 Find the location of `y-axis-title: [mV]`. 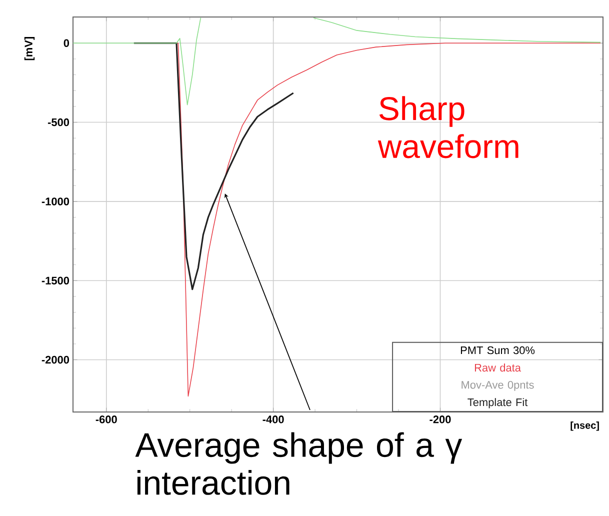

y-axis-title: [mV] is located at coordinates (29, 48).